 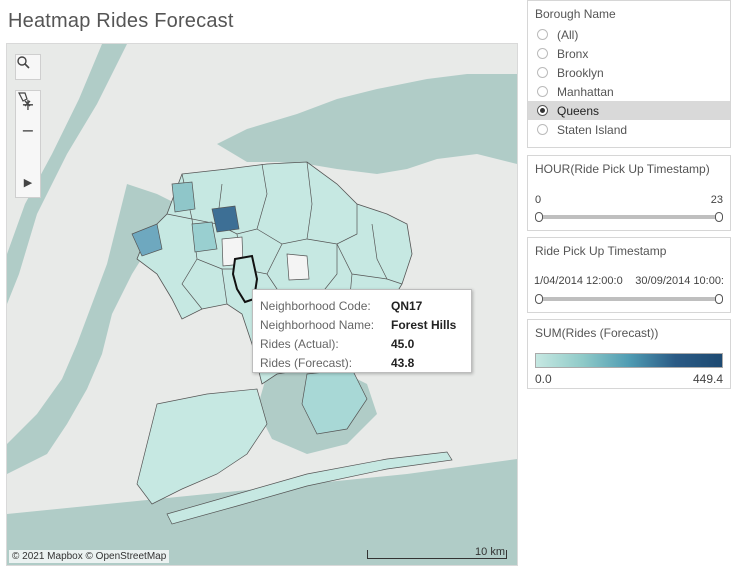 I want to click on tooltip-row: Neighborhood Name: Forest Hills, so click(x=362, y=324).